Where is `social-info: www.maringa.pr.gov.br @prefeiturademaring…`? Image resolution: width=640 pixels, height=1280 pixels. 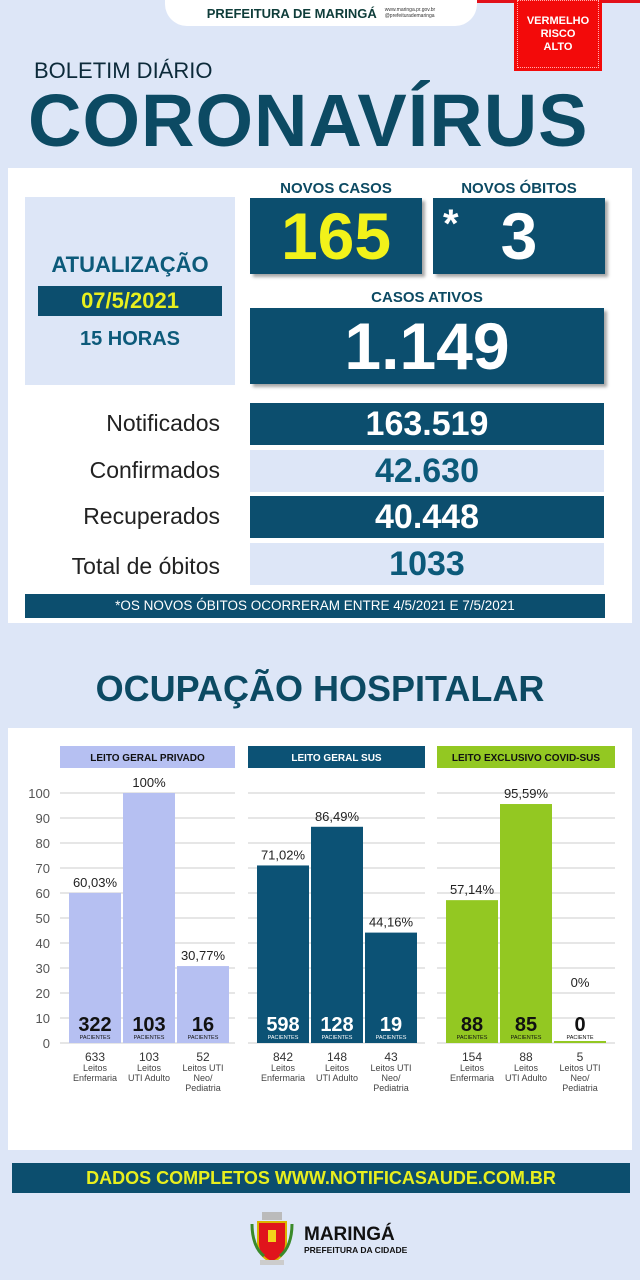 social-info: www.maringa.pr.gov.br @prefeiturademaring… is located at coordinates (410, 13).